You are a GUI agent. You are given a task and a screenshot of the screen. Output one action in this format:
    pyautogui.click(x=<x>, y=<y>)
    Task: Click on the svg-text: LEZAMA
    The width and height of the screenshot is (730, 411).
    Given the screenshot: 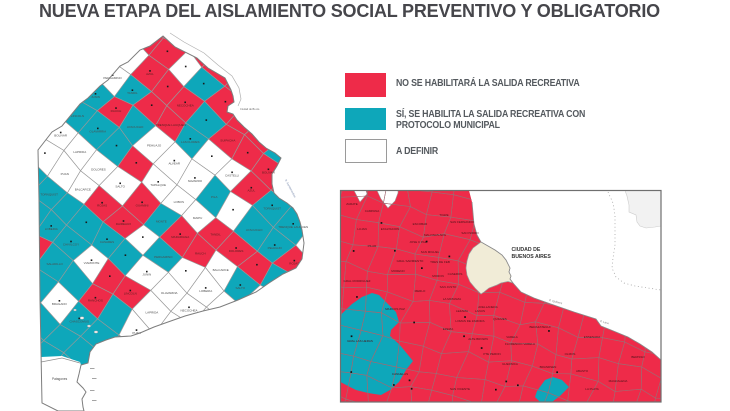 What is the action you would take?
    pyautogui.click(x=462, y=311)
    